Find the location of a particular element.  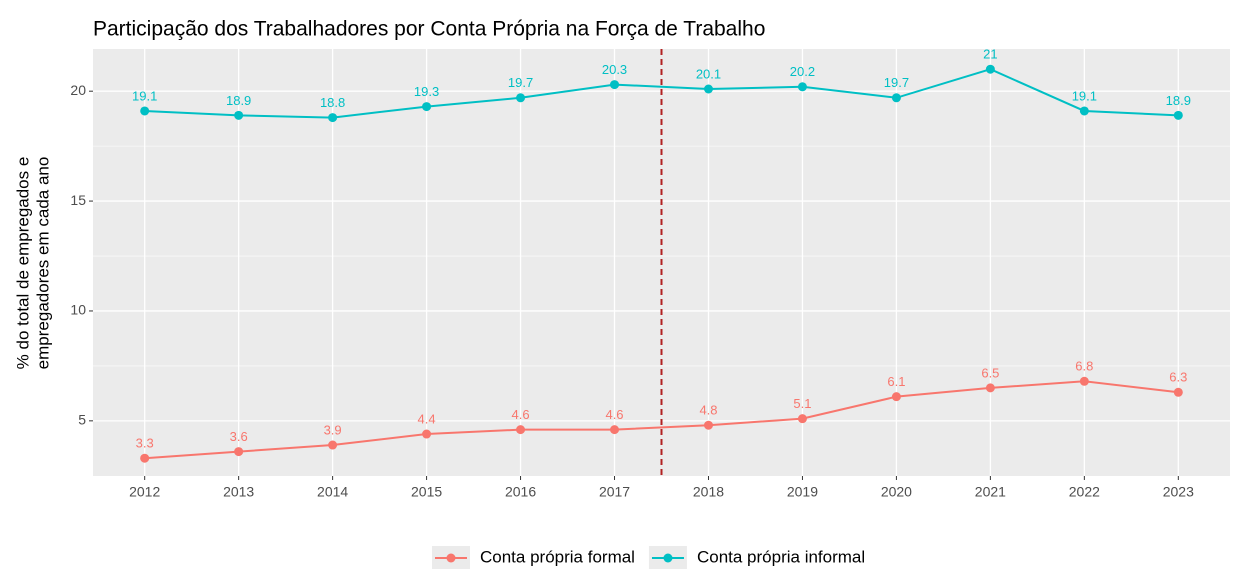

data-label: 20.3 is located at coordinates (614, 69).